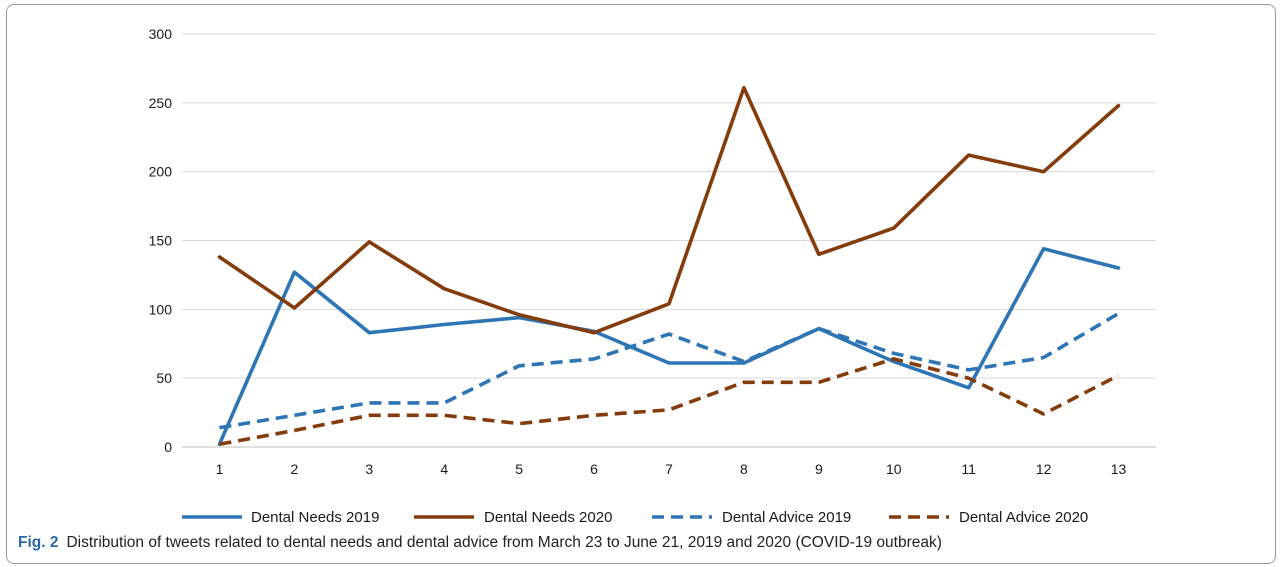 Image resolution: width=1282 pixels, height=567 pixels. Describe the element at coordinates (1044, 469) in the screenshot. I see `x-tick-label: 12` at that location.